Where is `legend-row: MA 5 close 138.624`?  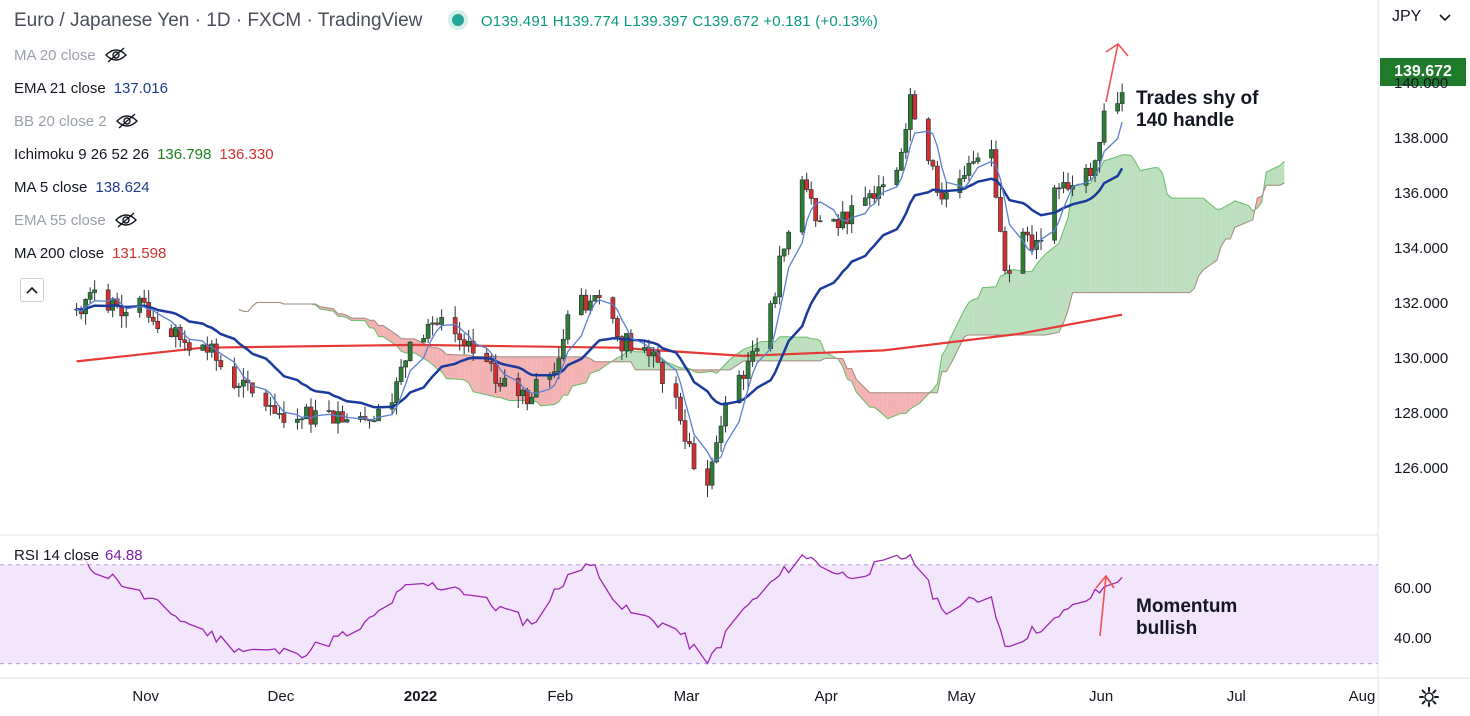
legend-row: MA 5 close 138.624 is located at coordinates (82, 188).